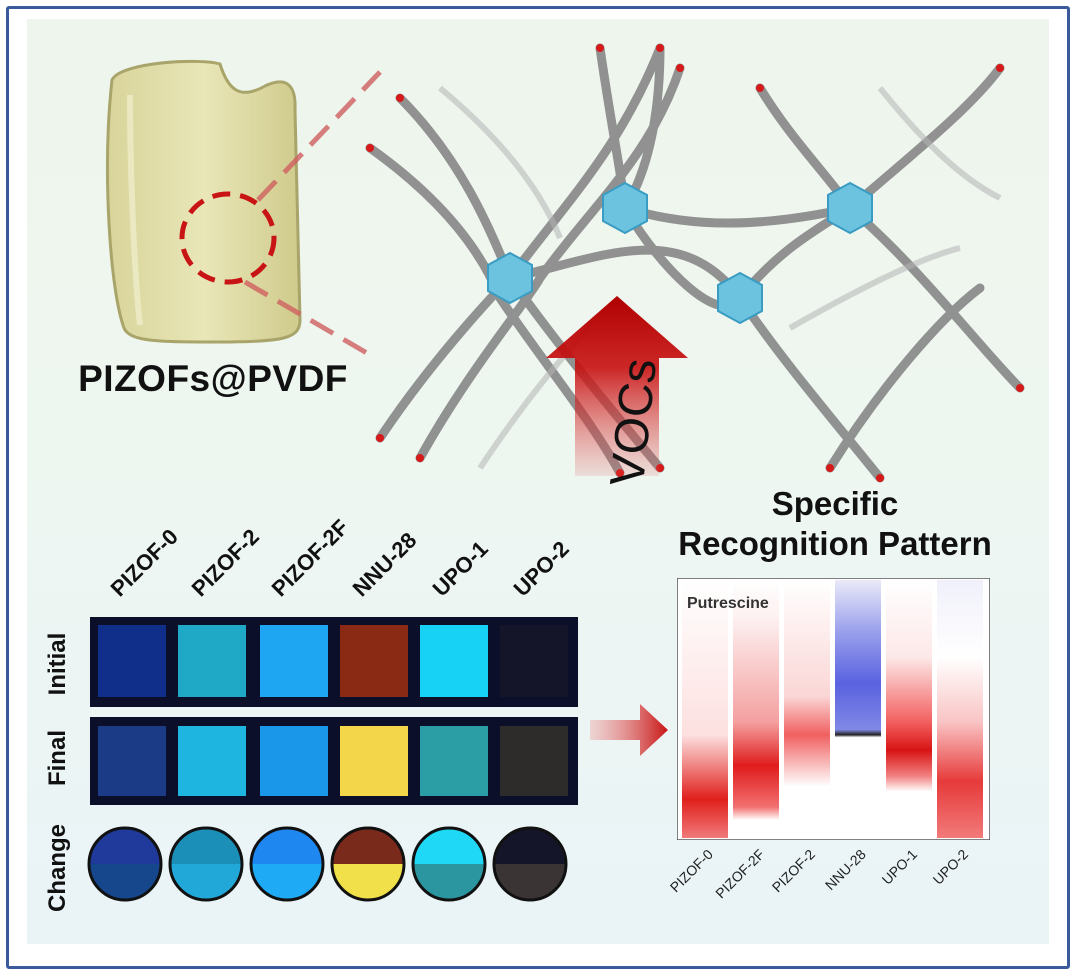 The image size is (1080, 979). What do you see at coordinates (629, 730) in the screenshot?
I see `transition-arrow` at bounding box center [629, 730].